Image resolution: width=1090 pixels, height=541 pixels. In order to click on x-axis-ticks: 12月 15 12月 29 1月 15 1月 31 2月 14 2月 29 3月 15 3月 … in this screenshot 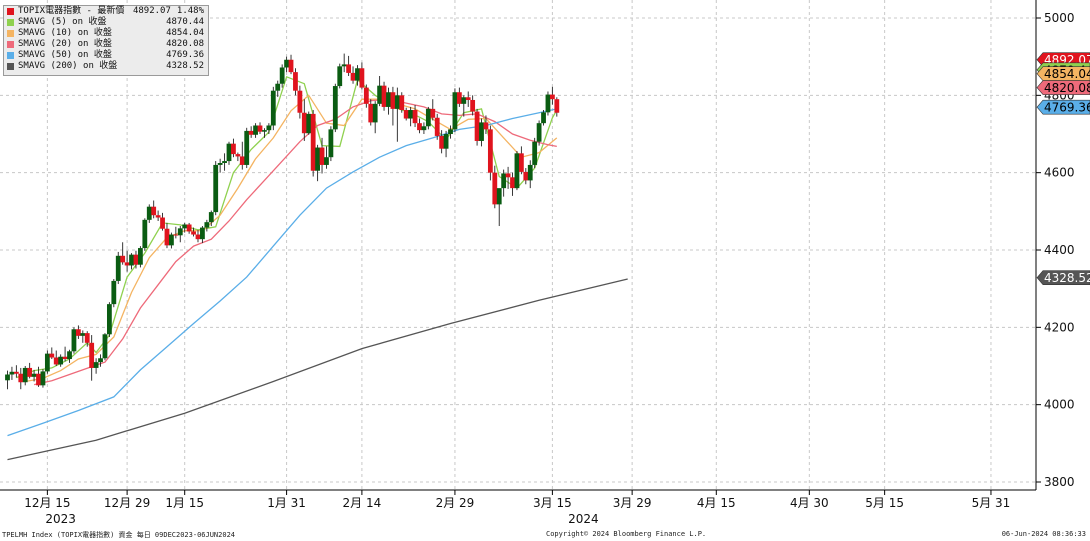, I will do `click(517, 508)`.